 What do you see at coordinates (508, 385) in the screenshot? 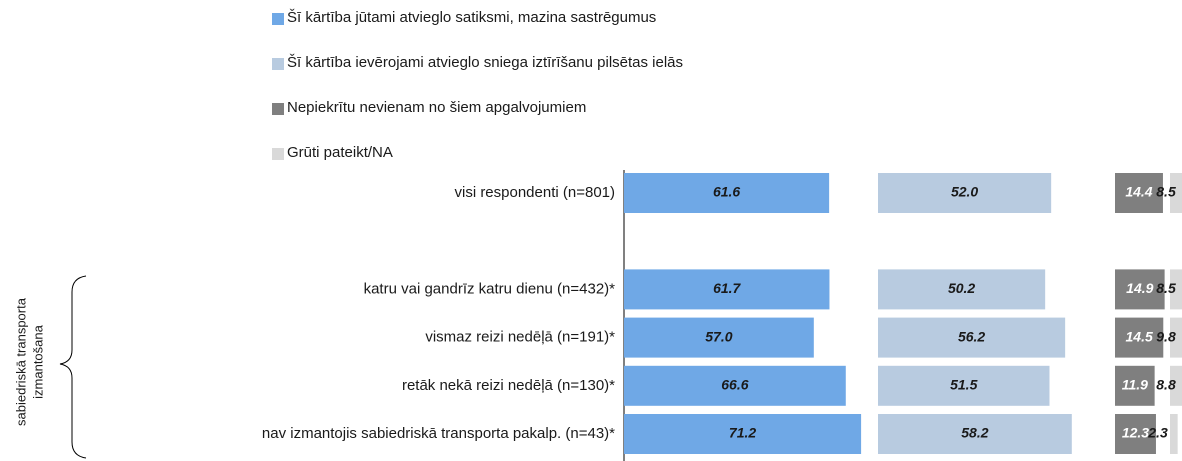
I see `category-label: retāk nekā reizi nedēļā (n=130)*` at bounding box center [508, 385].